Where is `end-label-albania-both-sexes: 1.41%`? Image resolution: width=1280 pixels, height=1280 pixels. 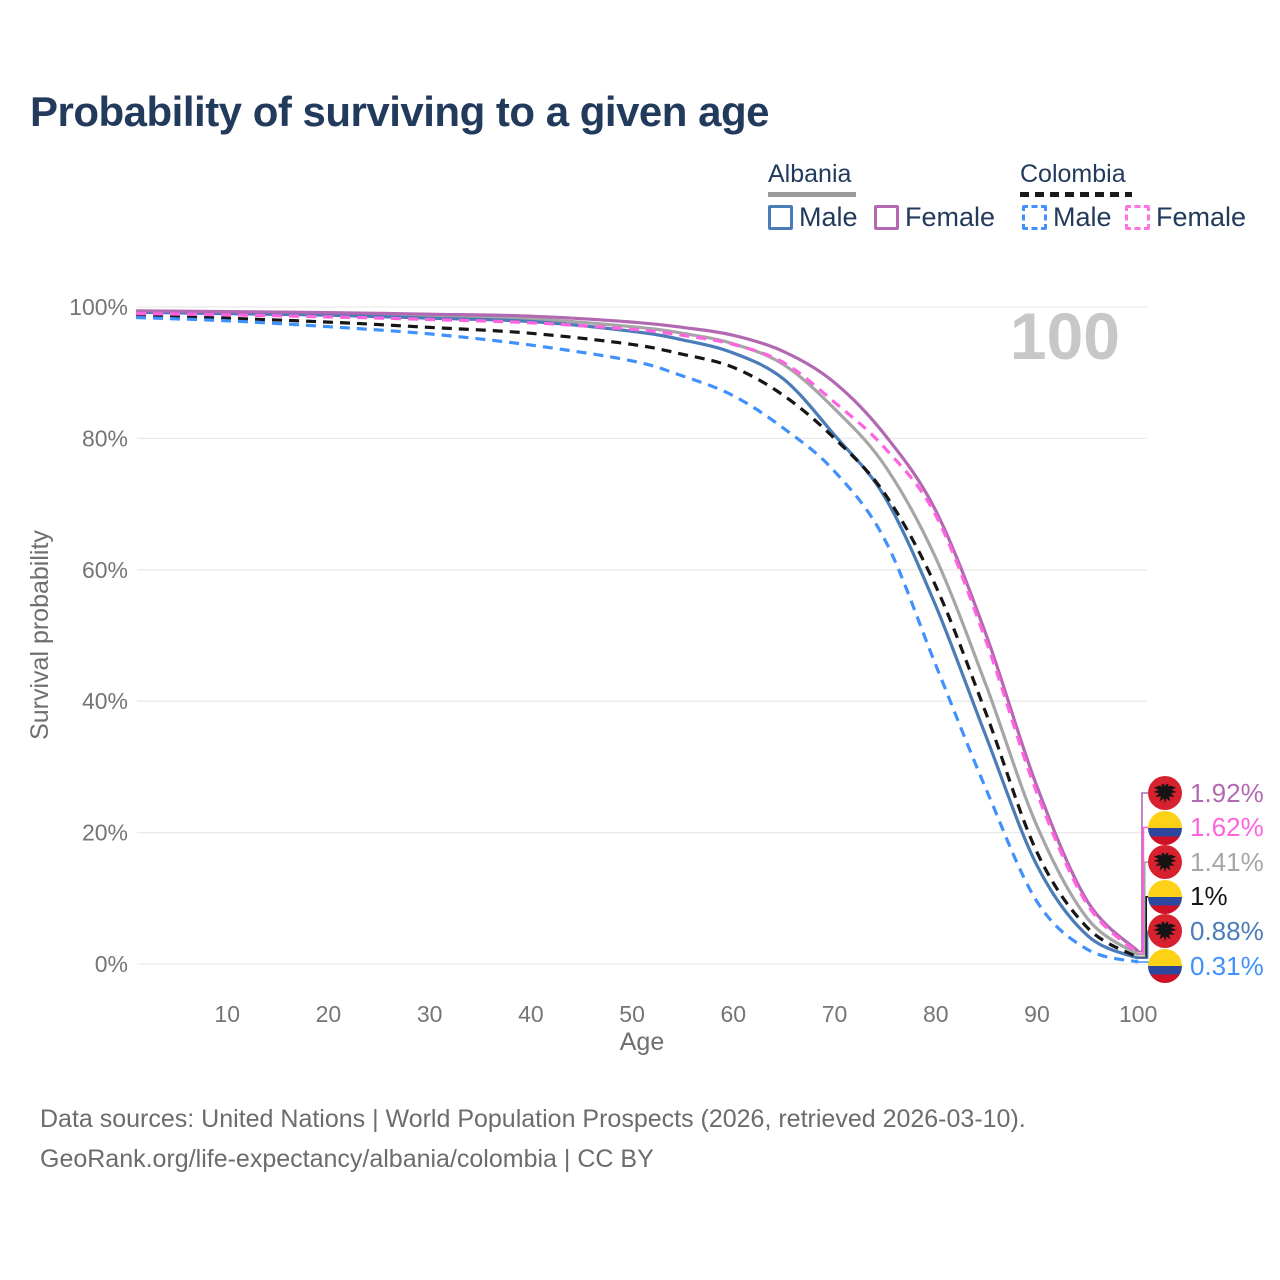
end-label-albania-both-sexes: 1.41% is located at coordinates (1206, 862).